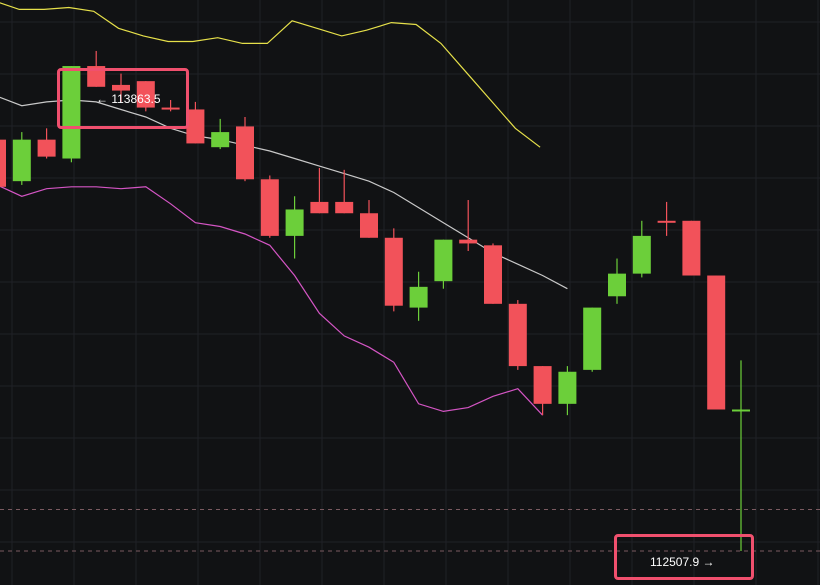 The image size is (820, 585). What do you see at coordinates (410, 530) in the screenshot?
I see `reference-lines` at bounding box center [410, 530].